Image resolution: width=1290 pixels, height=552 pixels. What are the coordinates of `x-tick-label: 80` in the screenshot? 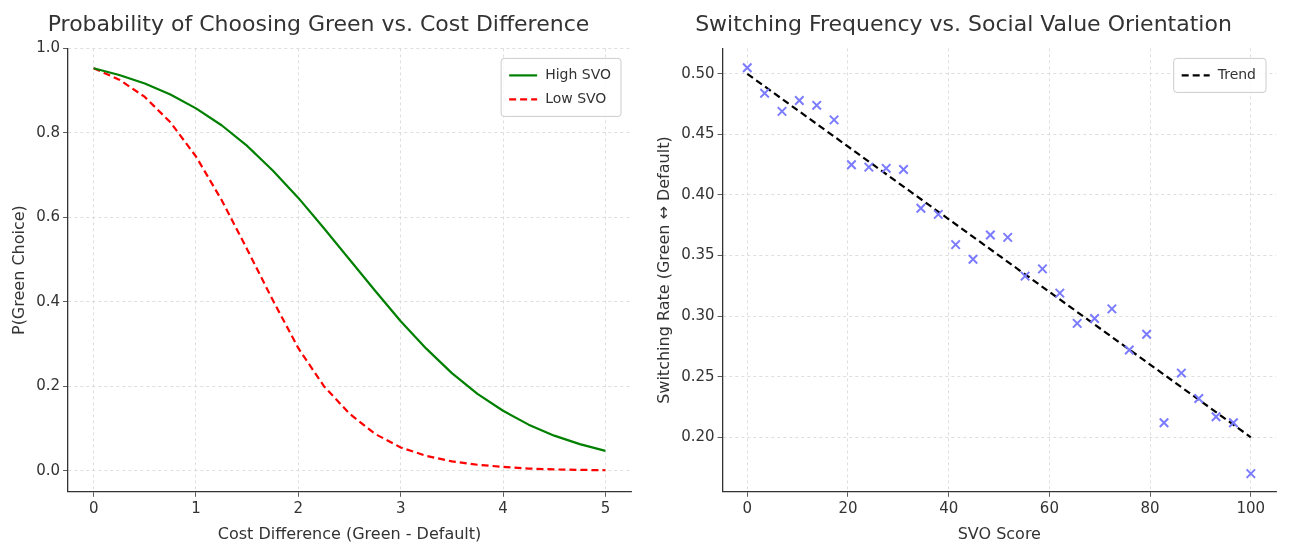 It's located at (1150, 507).